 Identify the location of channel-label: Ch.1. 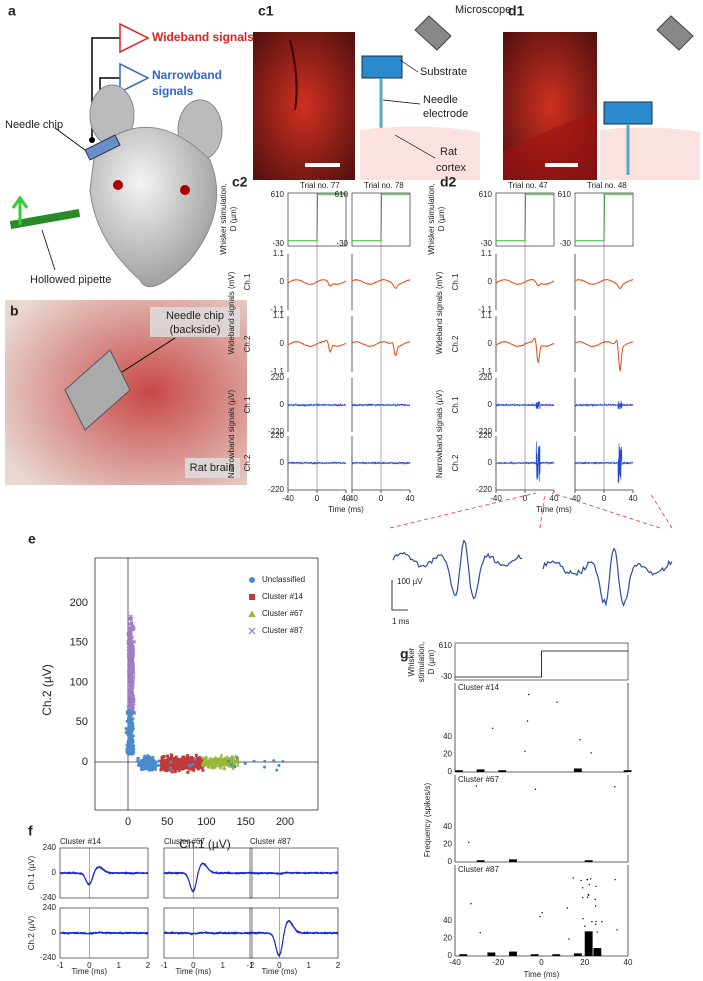
(455, 404).